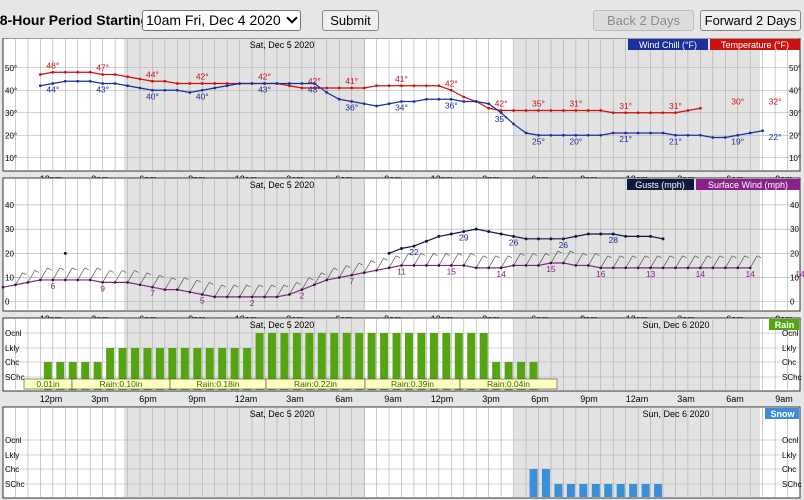  What do you see at coordinates (737, 141) in the screenshot?
I see `wind-chill-label: 19°` at bounding box center [737, 141].